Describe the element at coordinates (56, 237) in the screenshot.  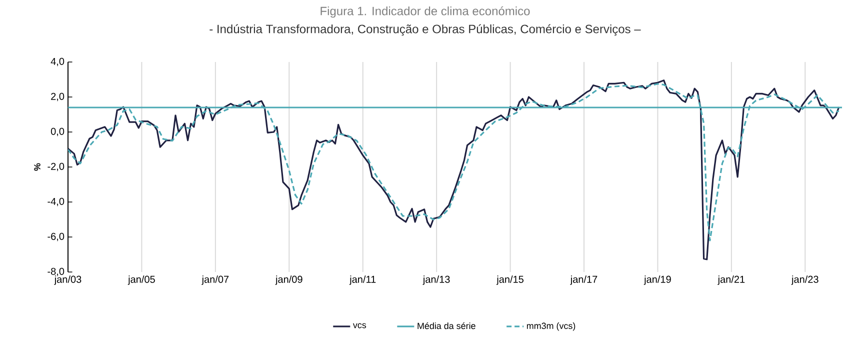
I see `y-tick-label: -6,0` at that location.